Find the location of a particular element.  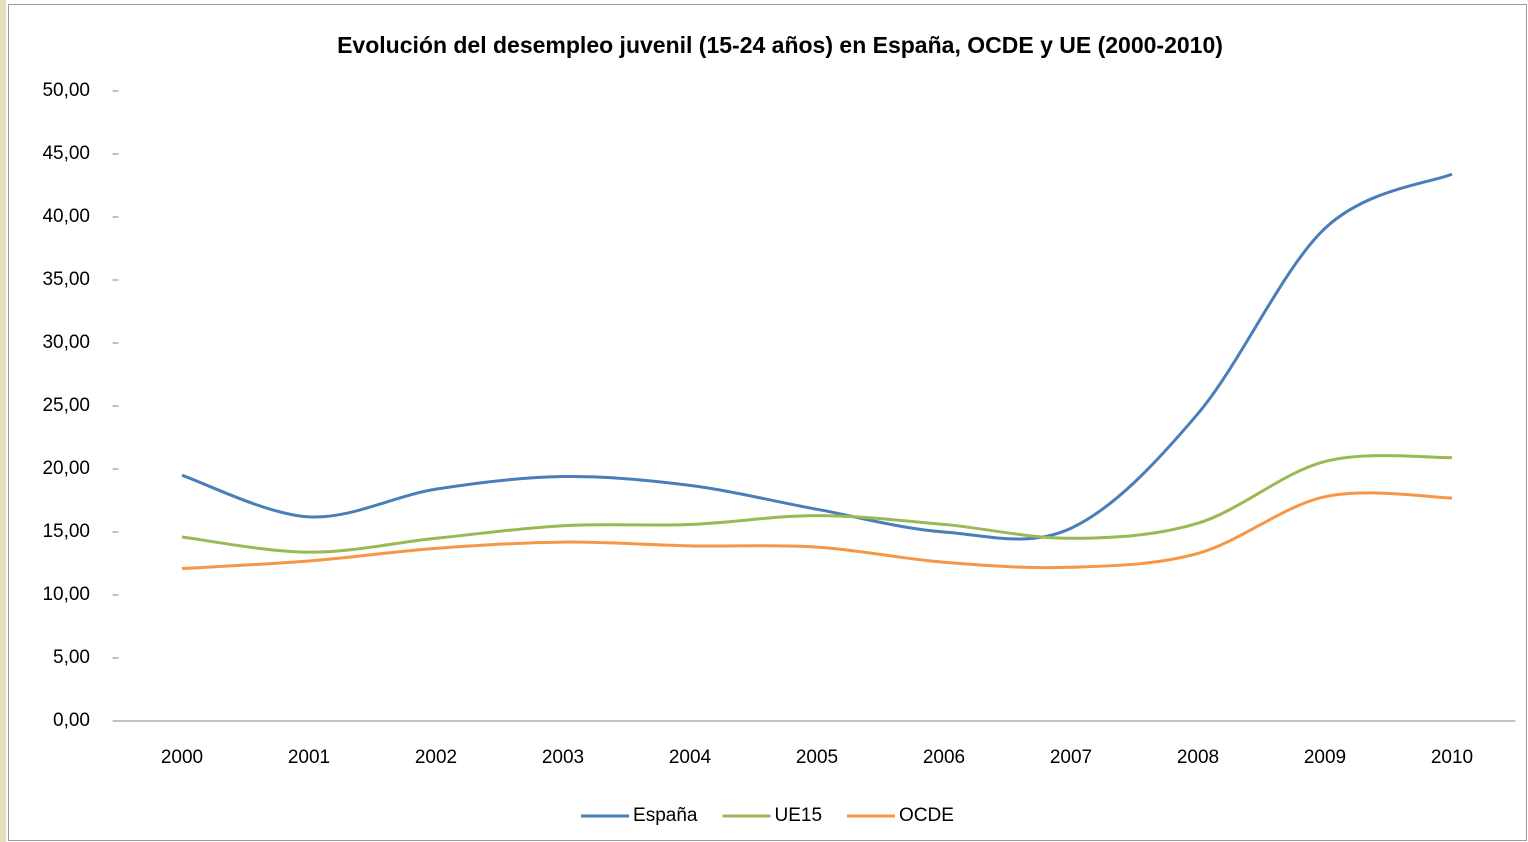

x-tick-label: 2005 is located at coordinates (817, 757).